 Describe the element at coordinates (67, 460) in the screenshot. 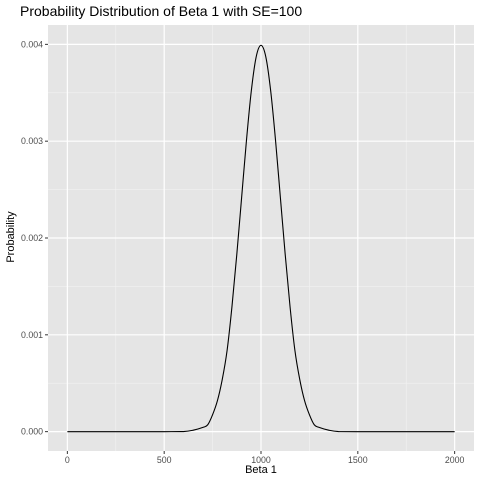

I see `x-tick-label: 0` at that location.